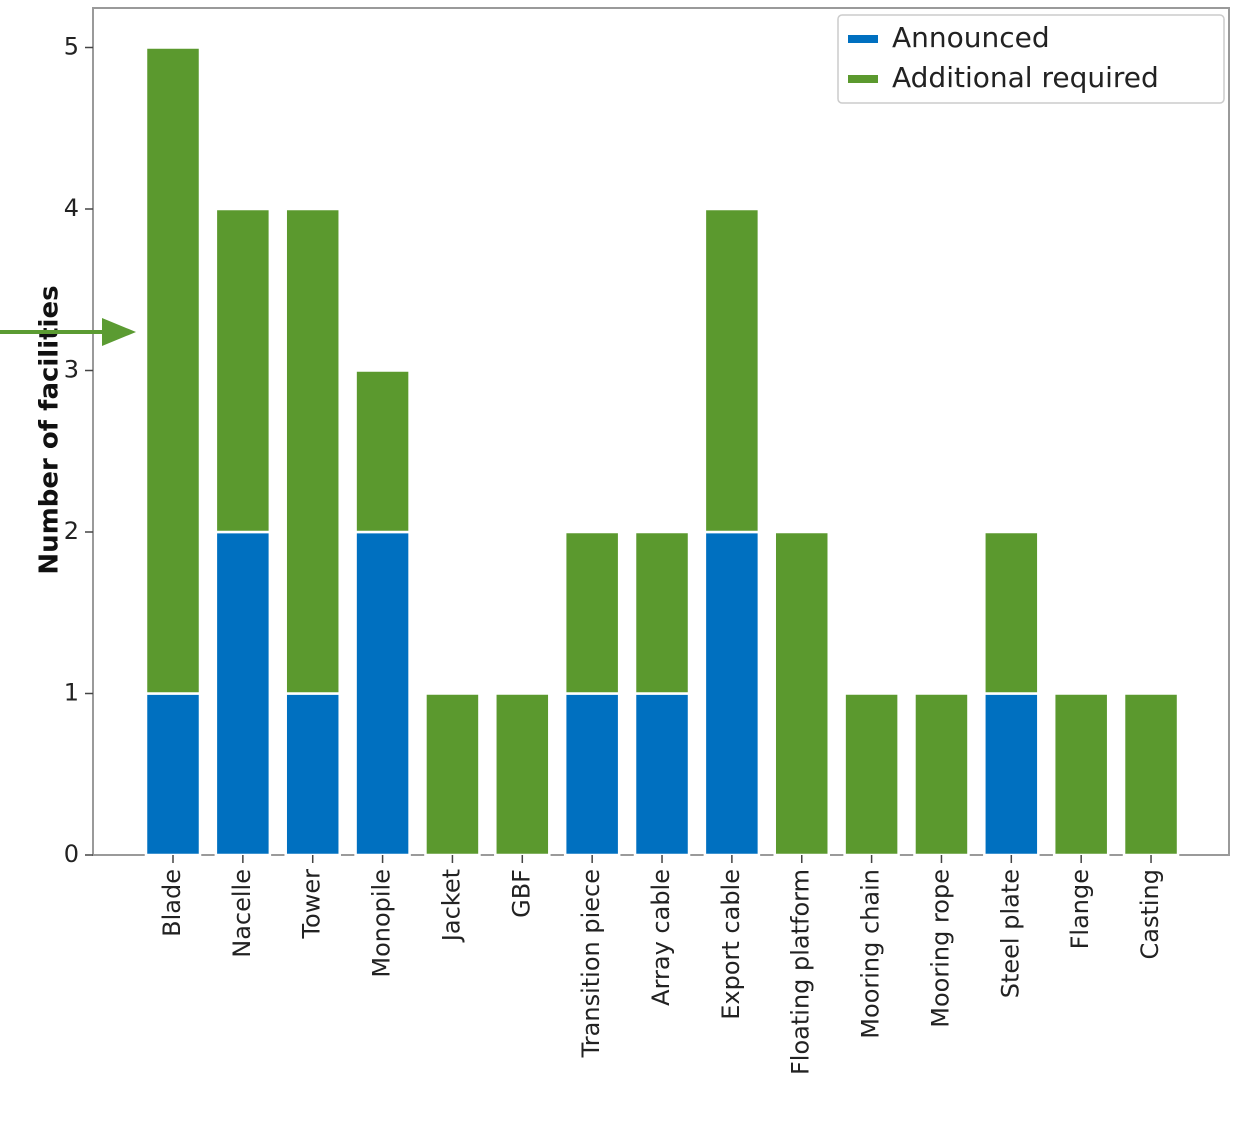  What do you see at coordinates (68, 332) in the screenshot?
I see `annotation-arrow` at bounding box center [68, 332].